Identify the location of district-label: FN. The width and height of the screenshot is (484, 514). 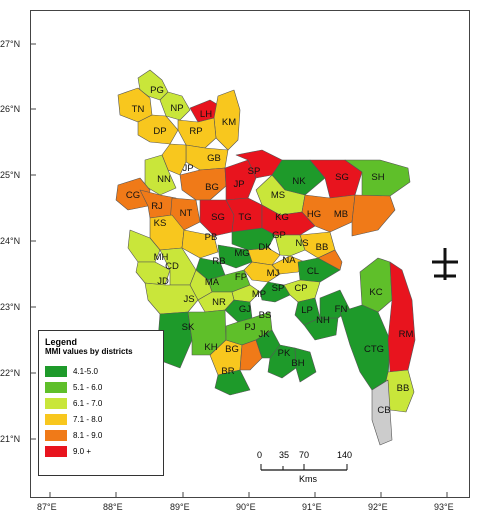
(341, 309).